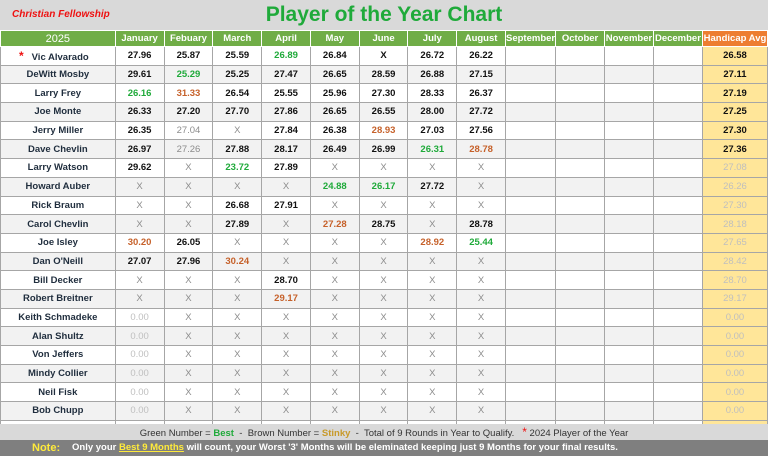 This screenshot has height=456, width=768. What do you see at coordinates (481, 56) in the screenshot?
I see `score-cell: 26.22` at bounding box center [481, 56].